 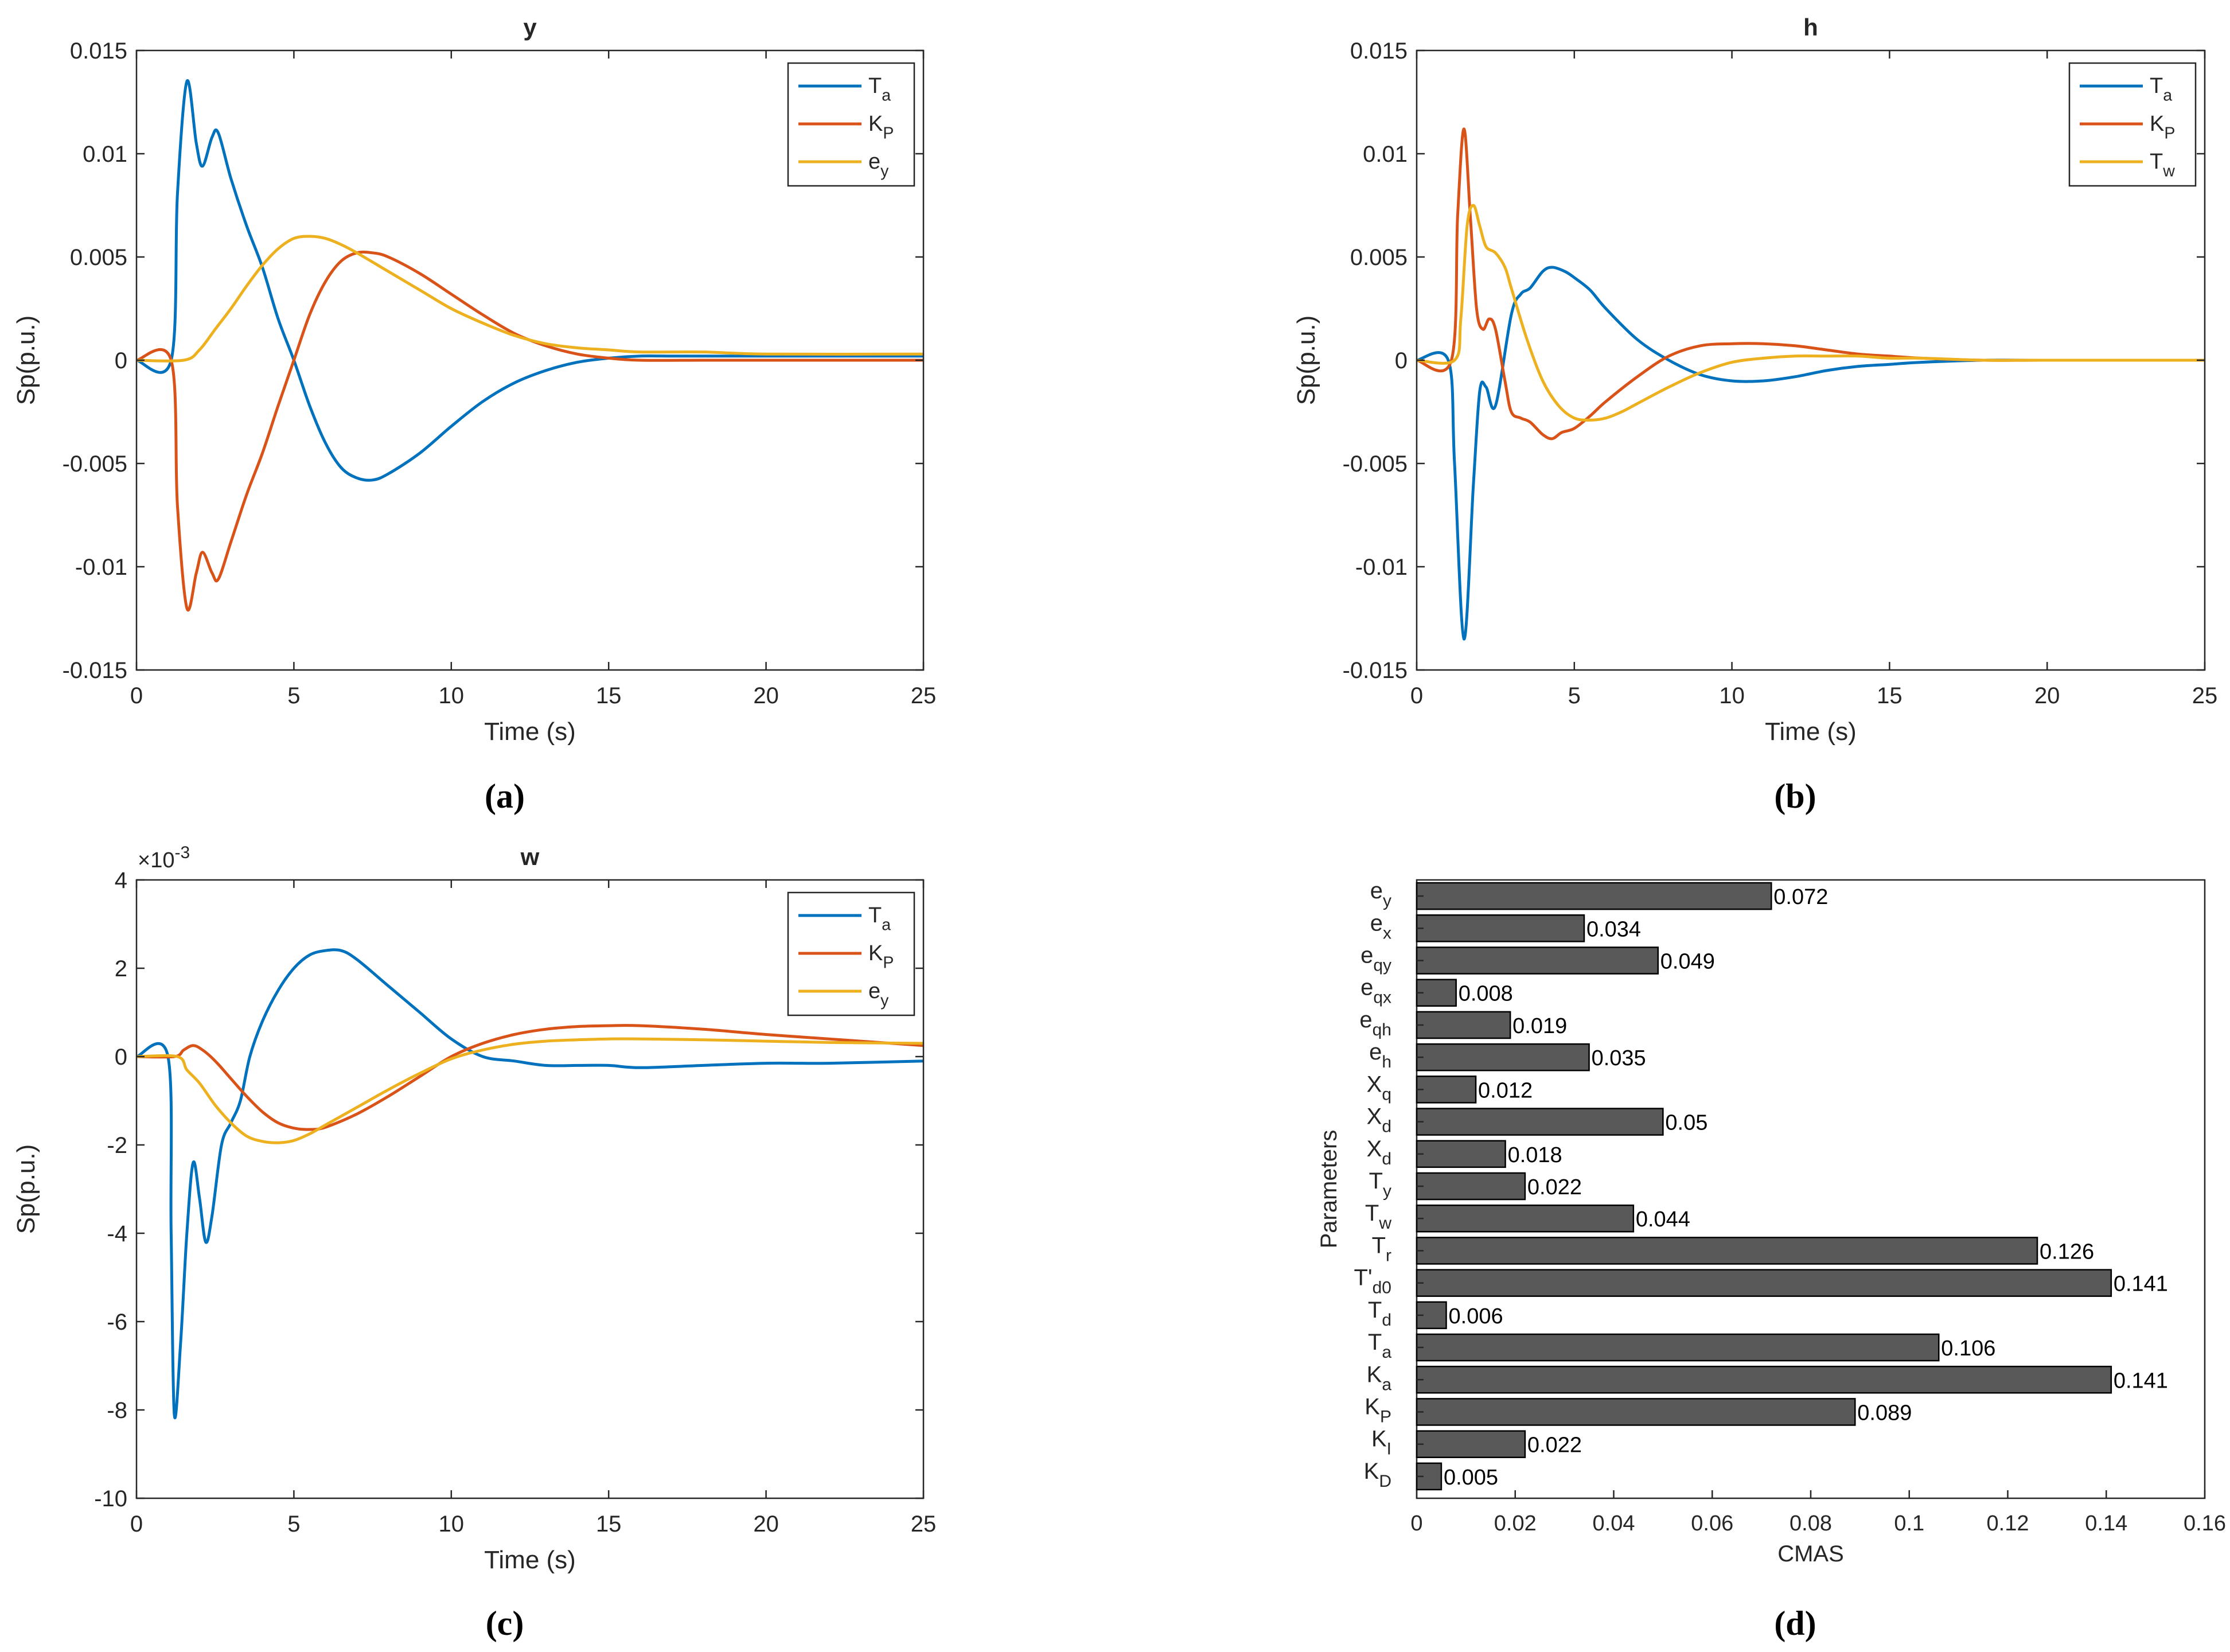 What do you see at coordinates (110, 1498) in the screenshot?
I see `y-tick-label: -10` at bounding box center [110, 1498].